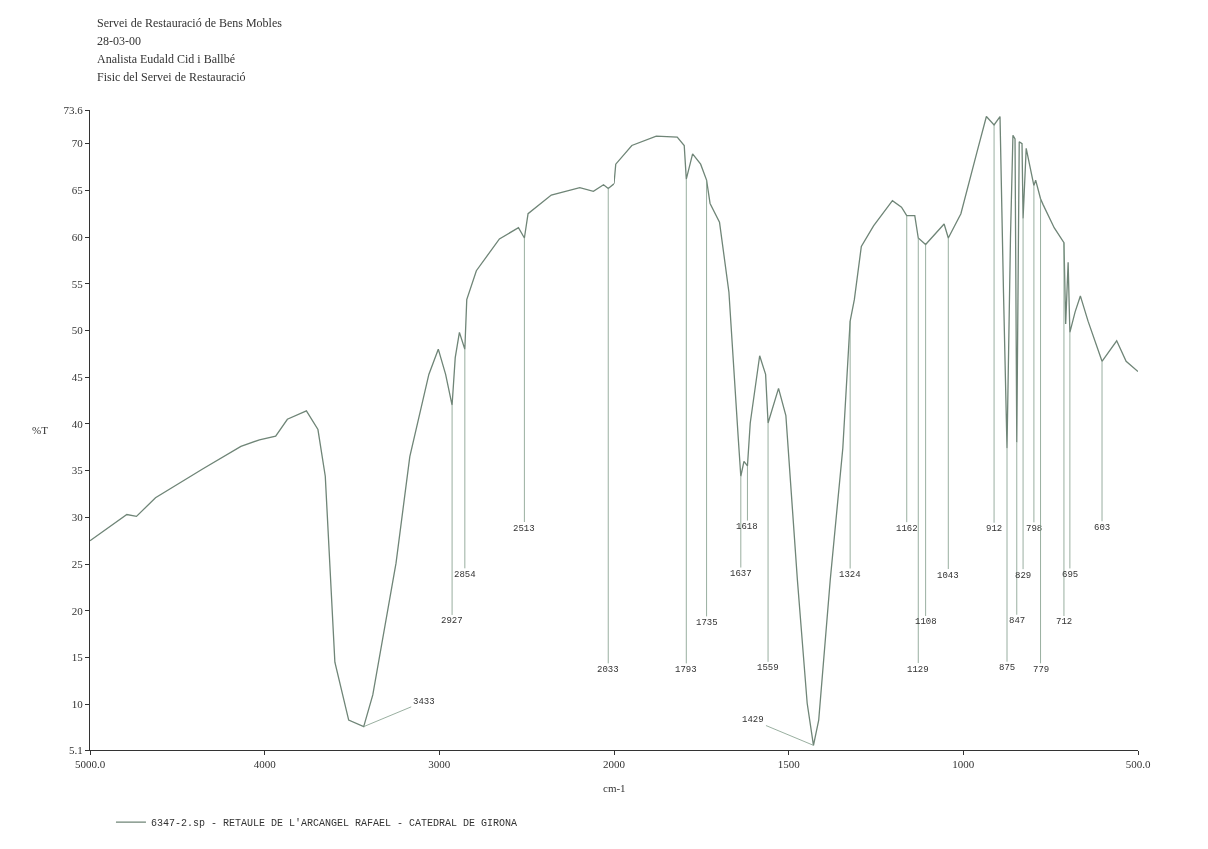 The height and width of the screenshot is (849, 1208). I want to click on y-axis-title: %T, so click(40, 430).